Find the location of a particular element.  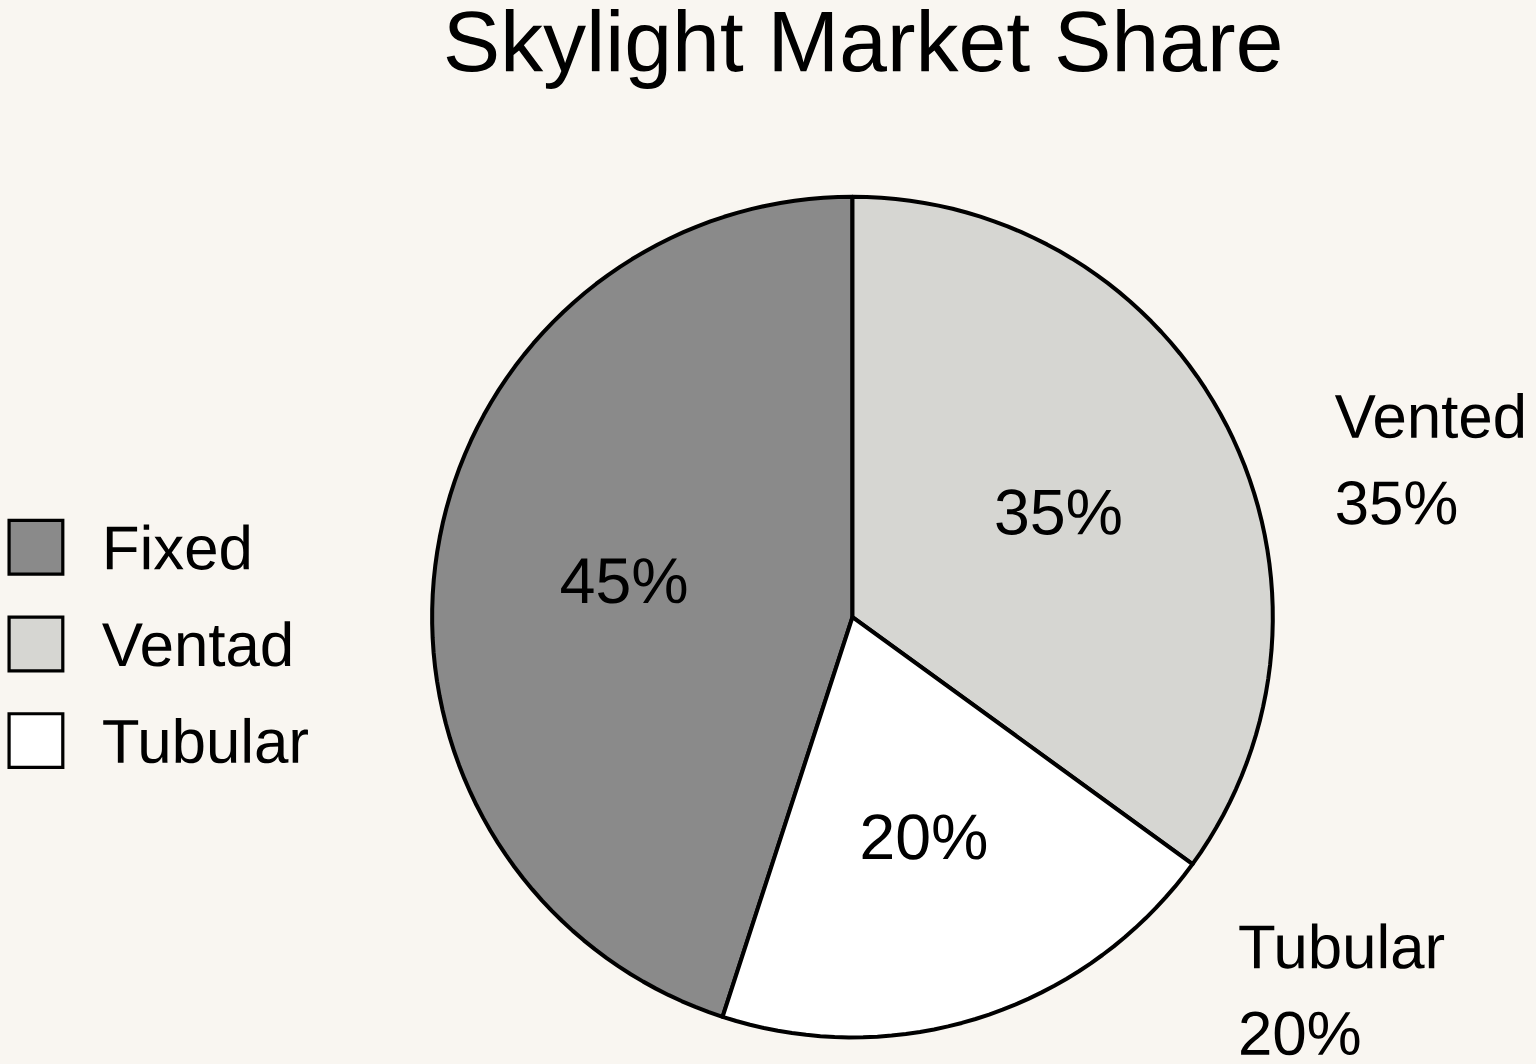

legend-label: Ventad is located at coordinates (196, 644).